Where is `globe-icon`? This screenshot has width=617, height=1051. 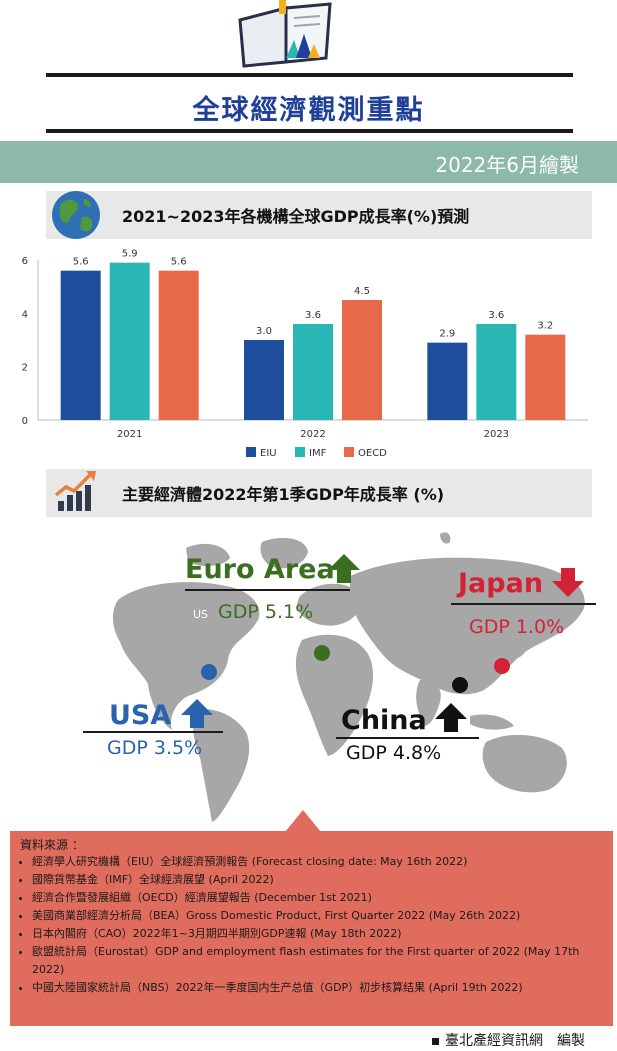 globe-icon is located at coordinates (76, 215).